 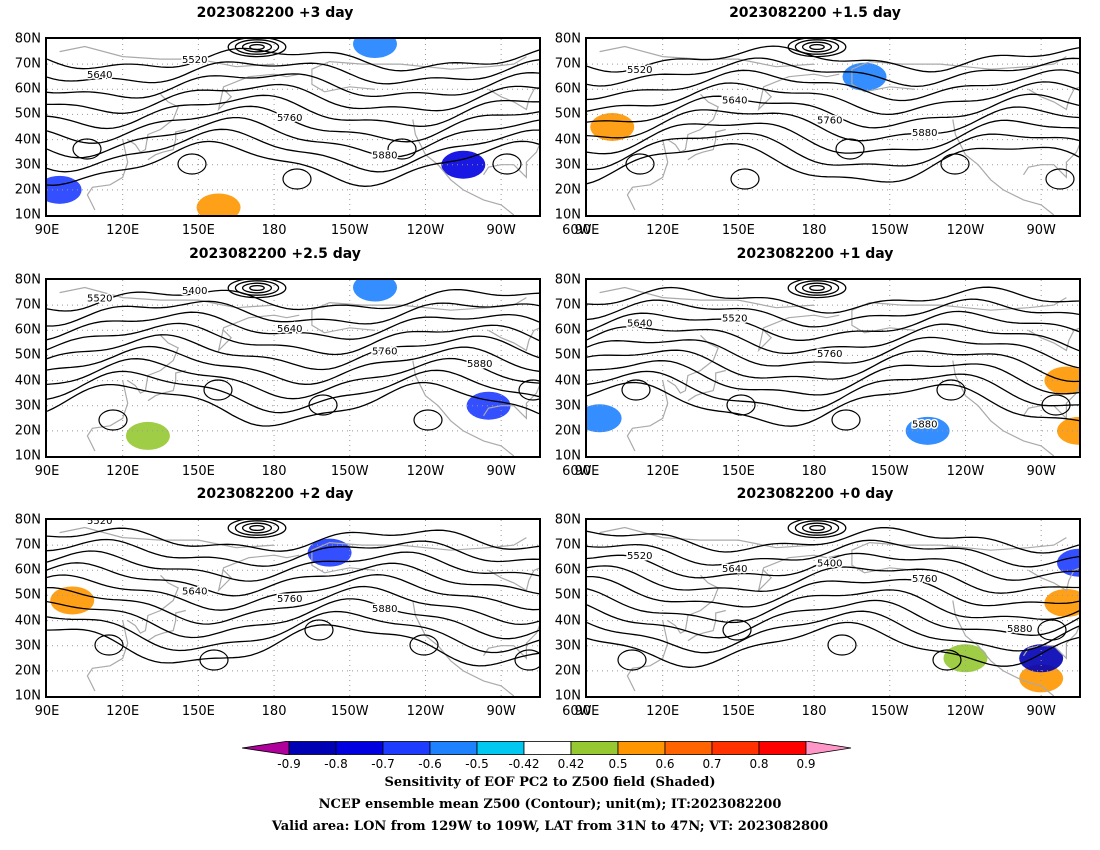 I want to click on colorbar-tick-label: -0.7, so click(x=383, y=764).